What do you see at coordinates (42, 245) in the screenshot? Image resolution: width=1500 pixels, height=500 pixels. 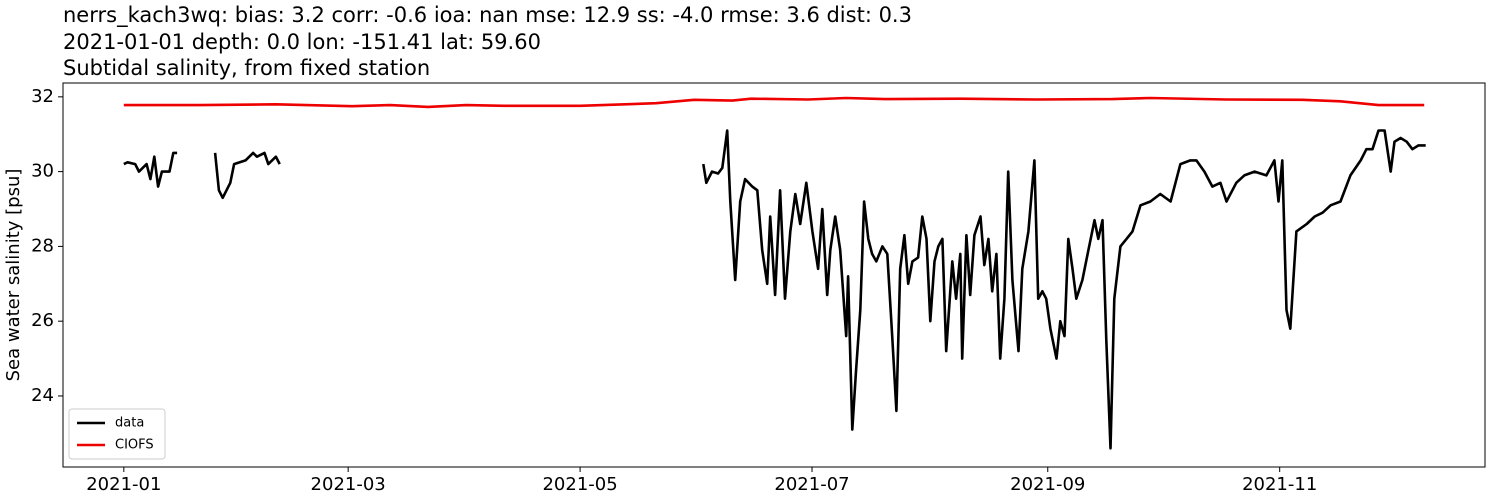 I see `y-tick-label: 28` at bounding box center [42, 245].